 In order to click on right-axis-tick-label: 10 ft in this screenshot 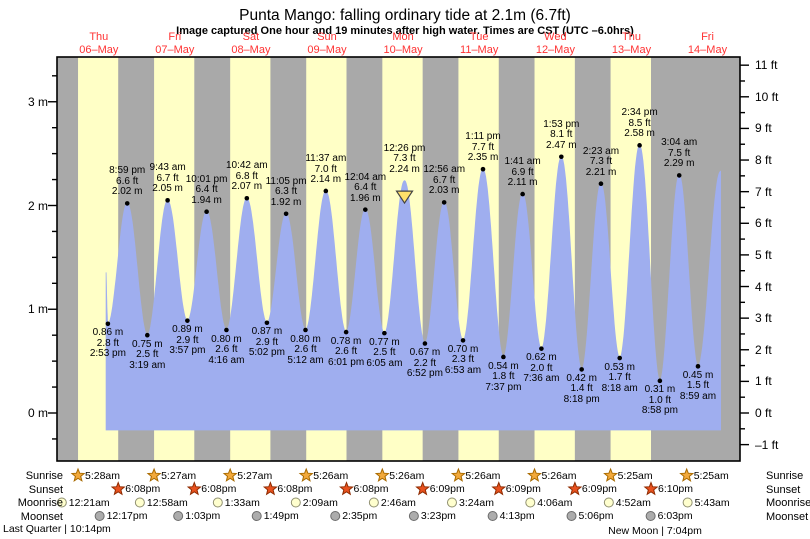, I will do `click(767, 96)`.